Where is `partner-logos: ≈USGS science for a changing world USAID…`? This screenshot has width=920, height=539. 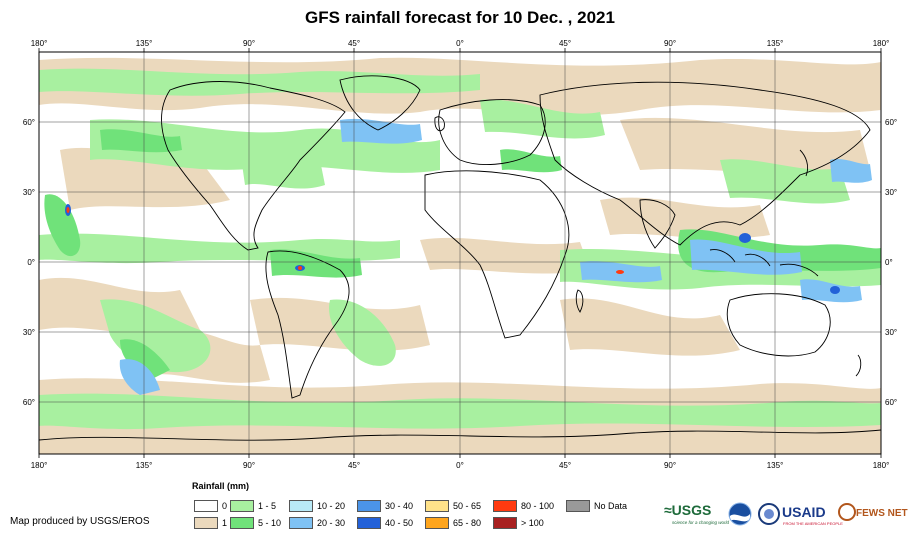
partner-logos: ≈USGS science for a changing world USAID… is located at coordinates (786, 514).